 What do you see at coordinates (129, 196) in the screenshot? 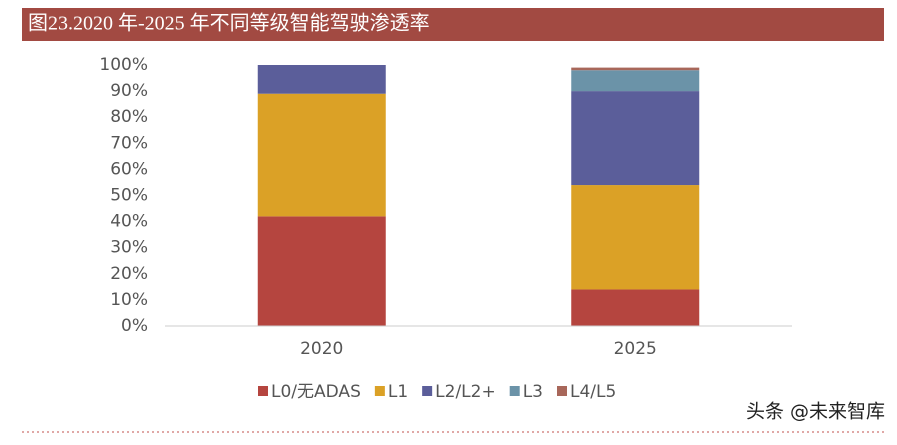
I see `y-tick-label: 50%` at bounding box center [129, 196].